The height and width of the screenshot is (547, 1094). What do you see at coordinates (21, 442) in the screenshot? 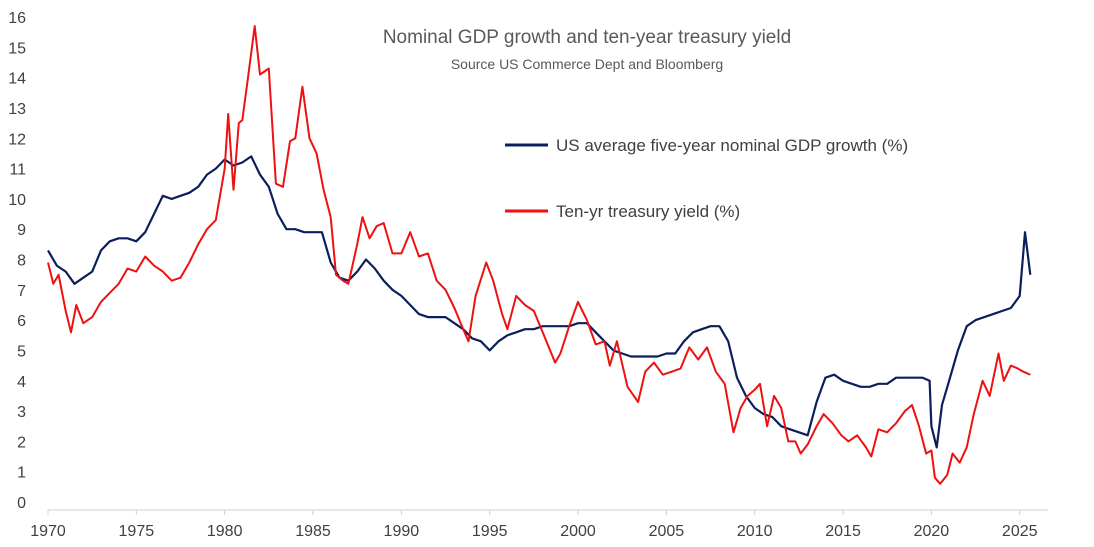
I see `y-tick-label: 2` at bounding box center [21, 442].